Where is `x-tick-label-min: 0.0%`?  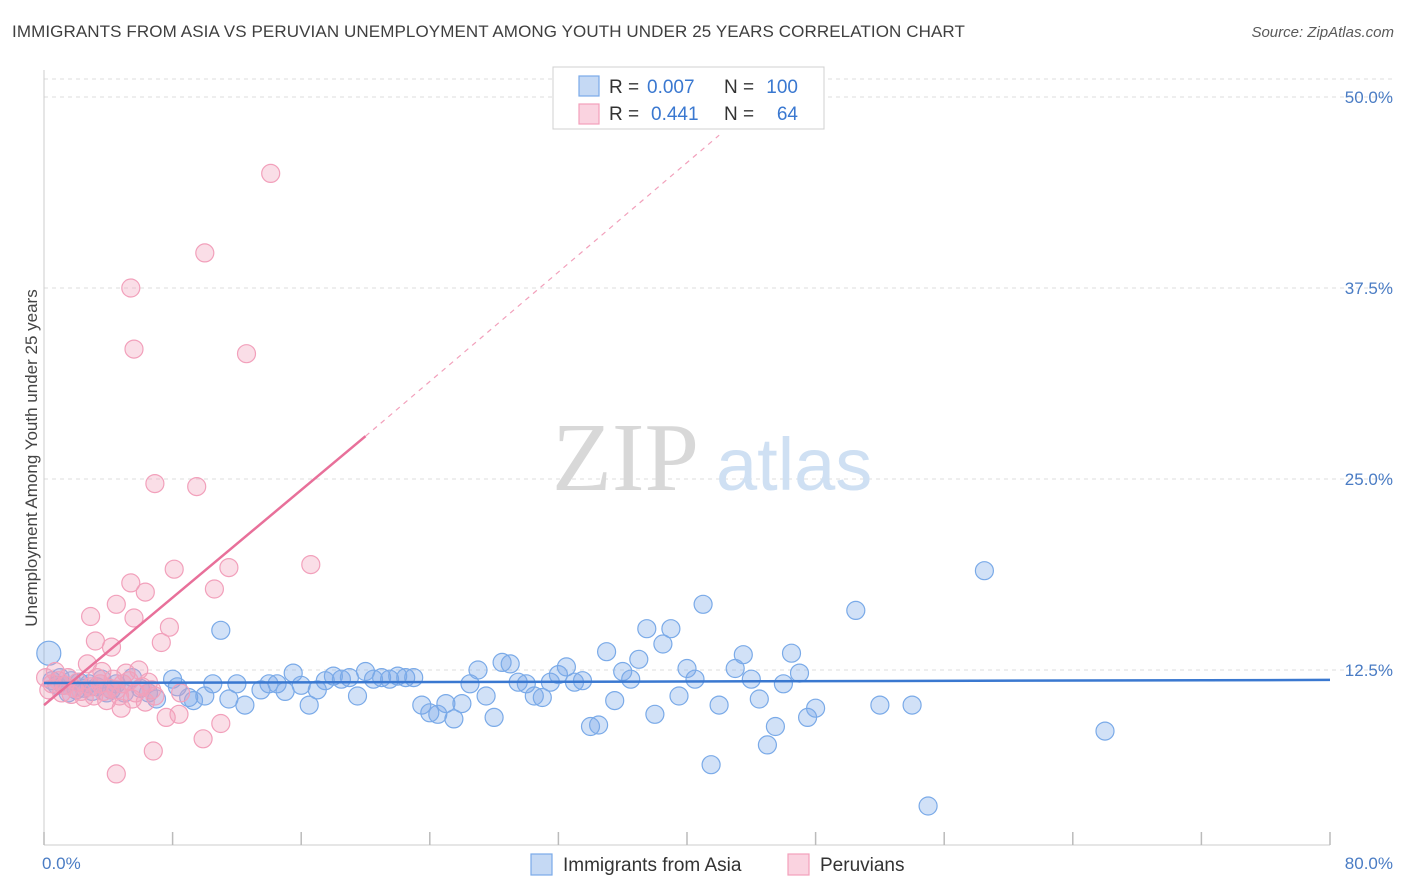
x-tick-label-min: 0.0% is located at coordinates (61, 863).